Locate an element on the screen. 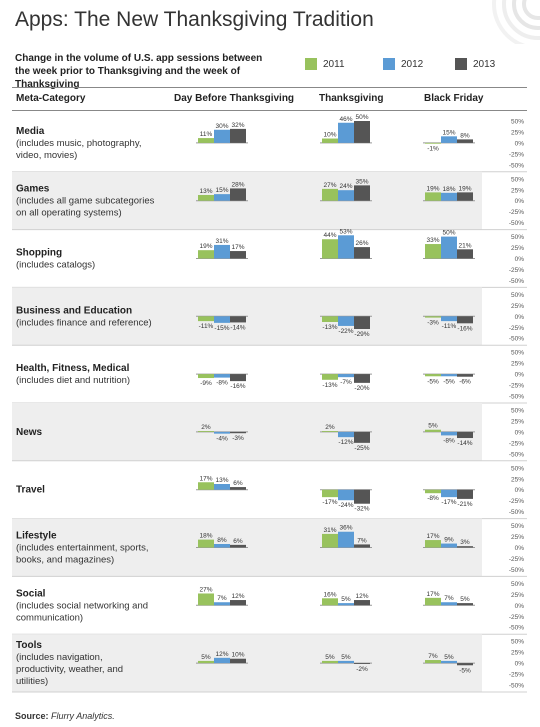 The image size is (540, 727). legend-item-2012: 2012 is located at coordinates (403, 64).